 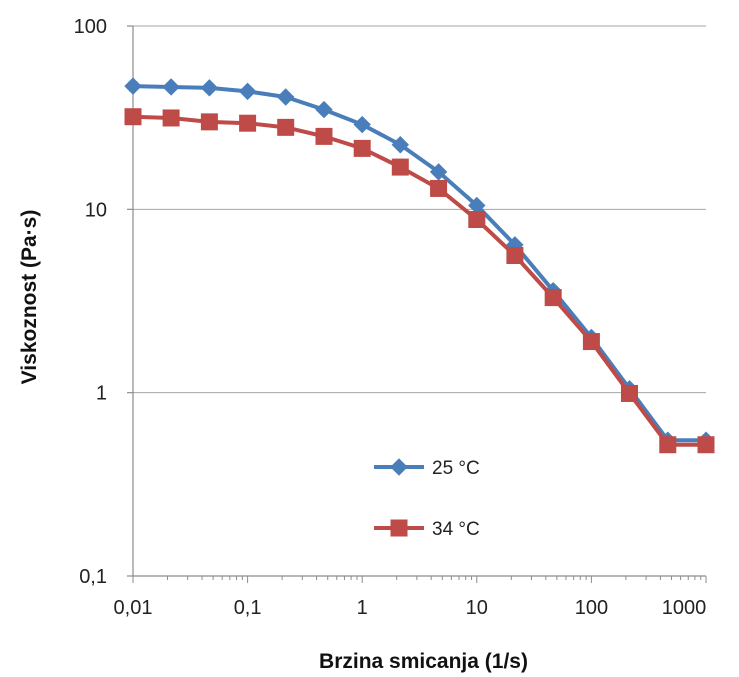 I want to click on y-axis-title: Viskoznost (Pa·s), so click(x=29, y=297).